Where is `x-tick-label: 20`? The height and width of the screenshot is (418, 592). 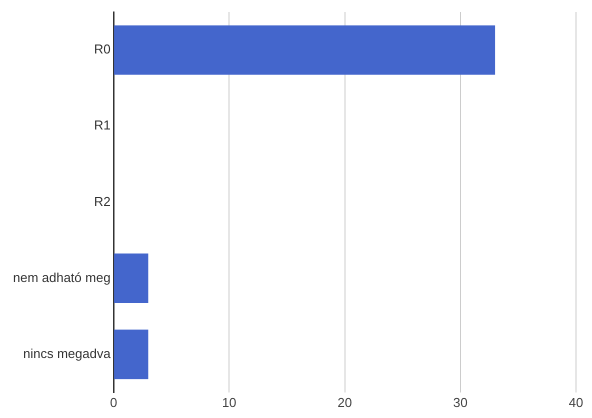
x-tick-label: 20 is located at coordinates (345, 402).